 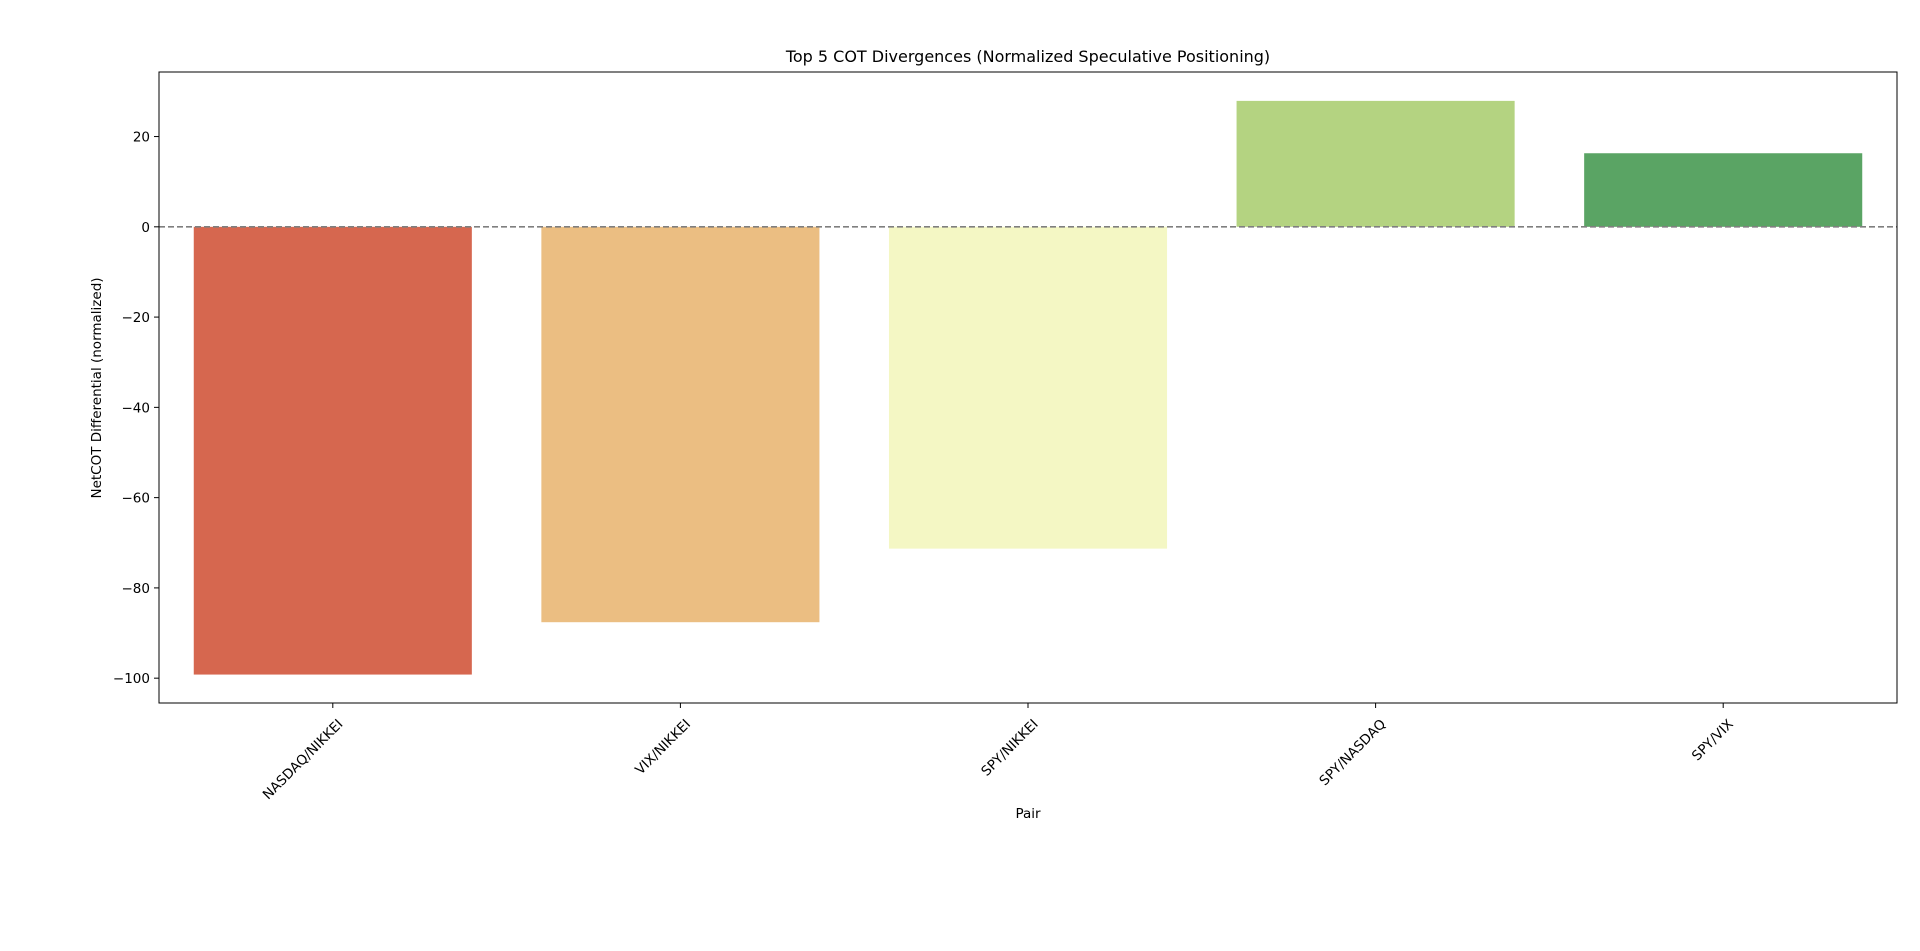 What do you see at coordinates (680, 424) in the screenshot?
I see `bar-vix-nikkei` at bounding box center [680, 424].